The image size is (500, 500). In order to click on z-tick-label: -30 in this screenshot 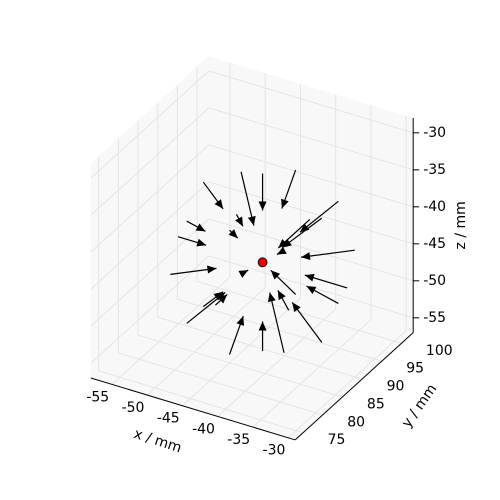, I will do `click(434, 133)`.